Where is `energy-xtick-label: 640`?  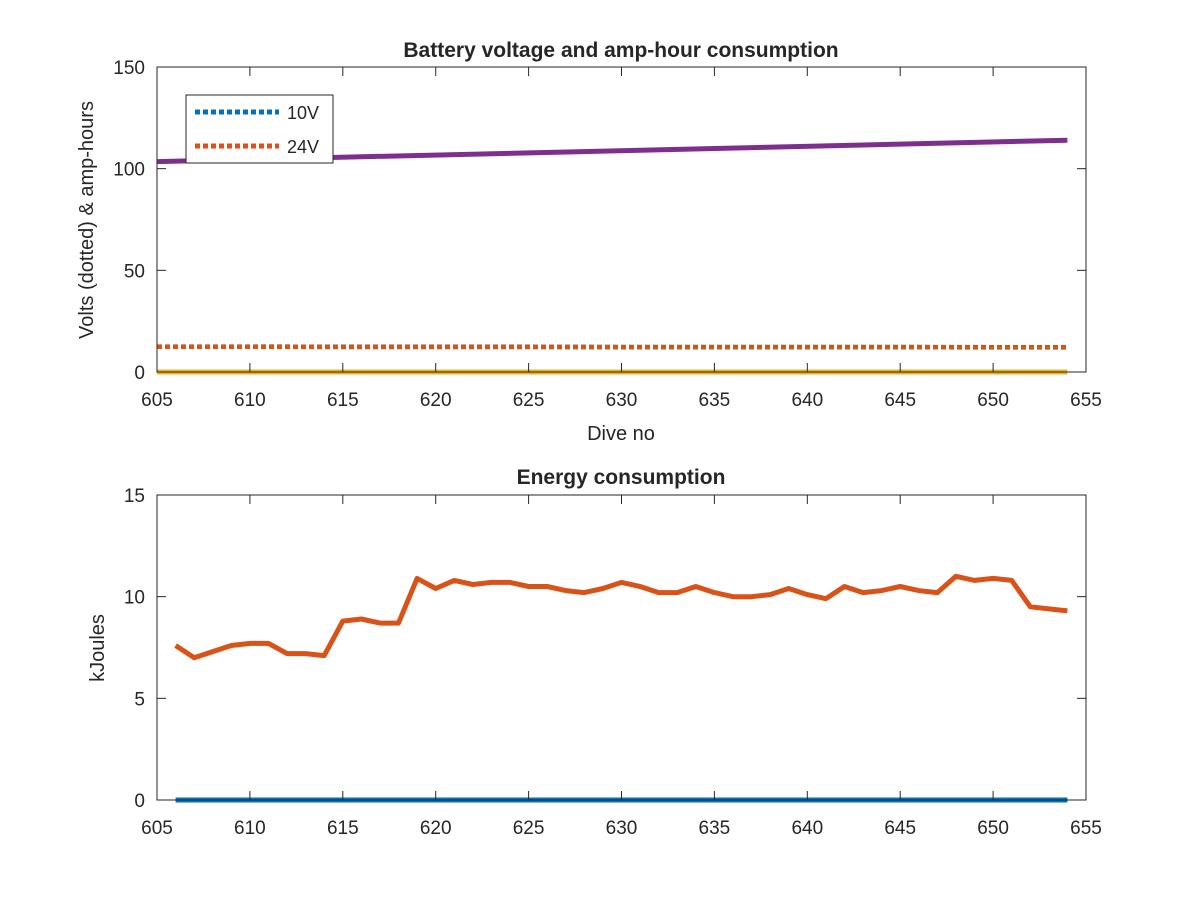 energy-xtick-label: 640 is located at coordinates (807, 828).